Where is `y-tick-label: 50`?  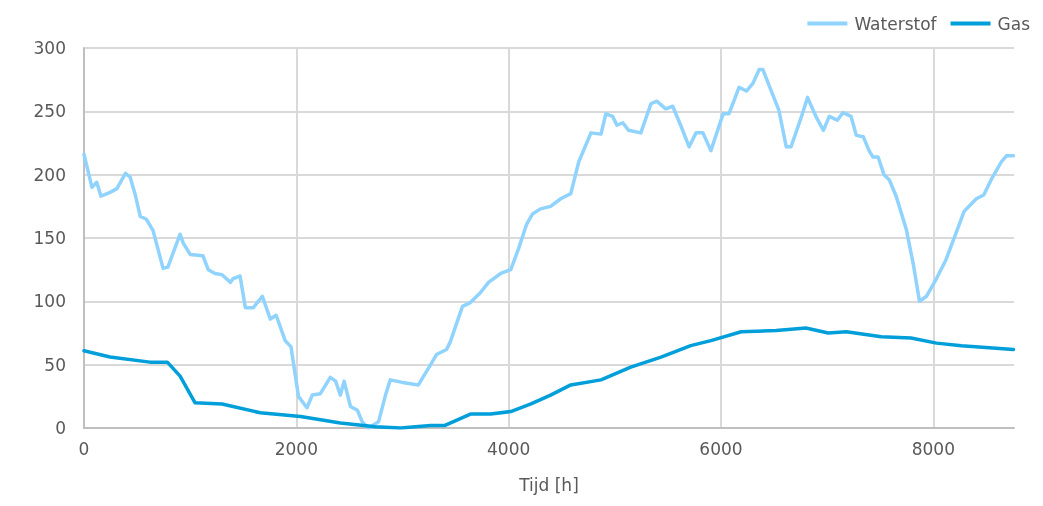 y-tick-label: 50 is located at coordinates (55, 364).